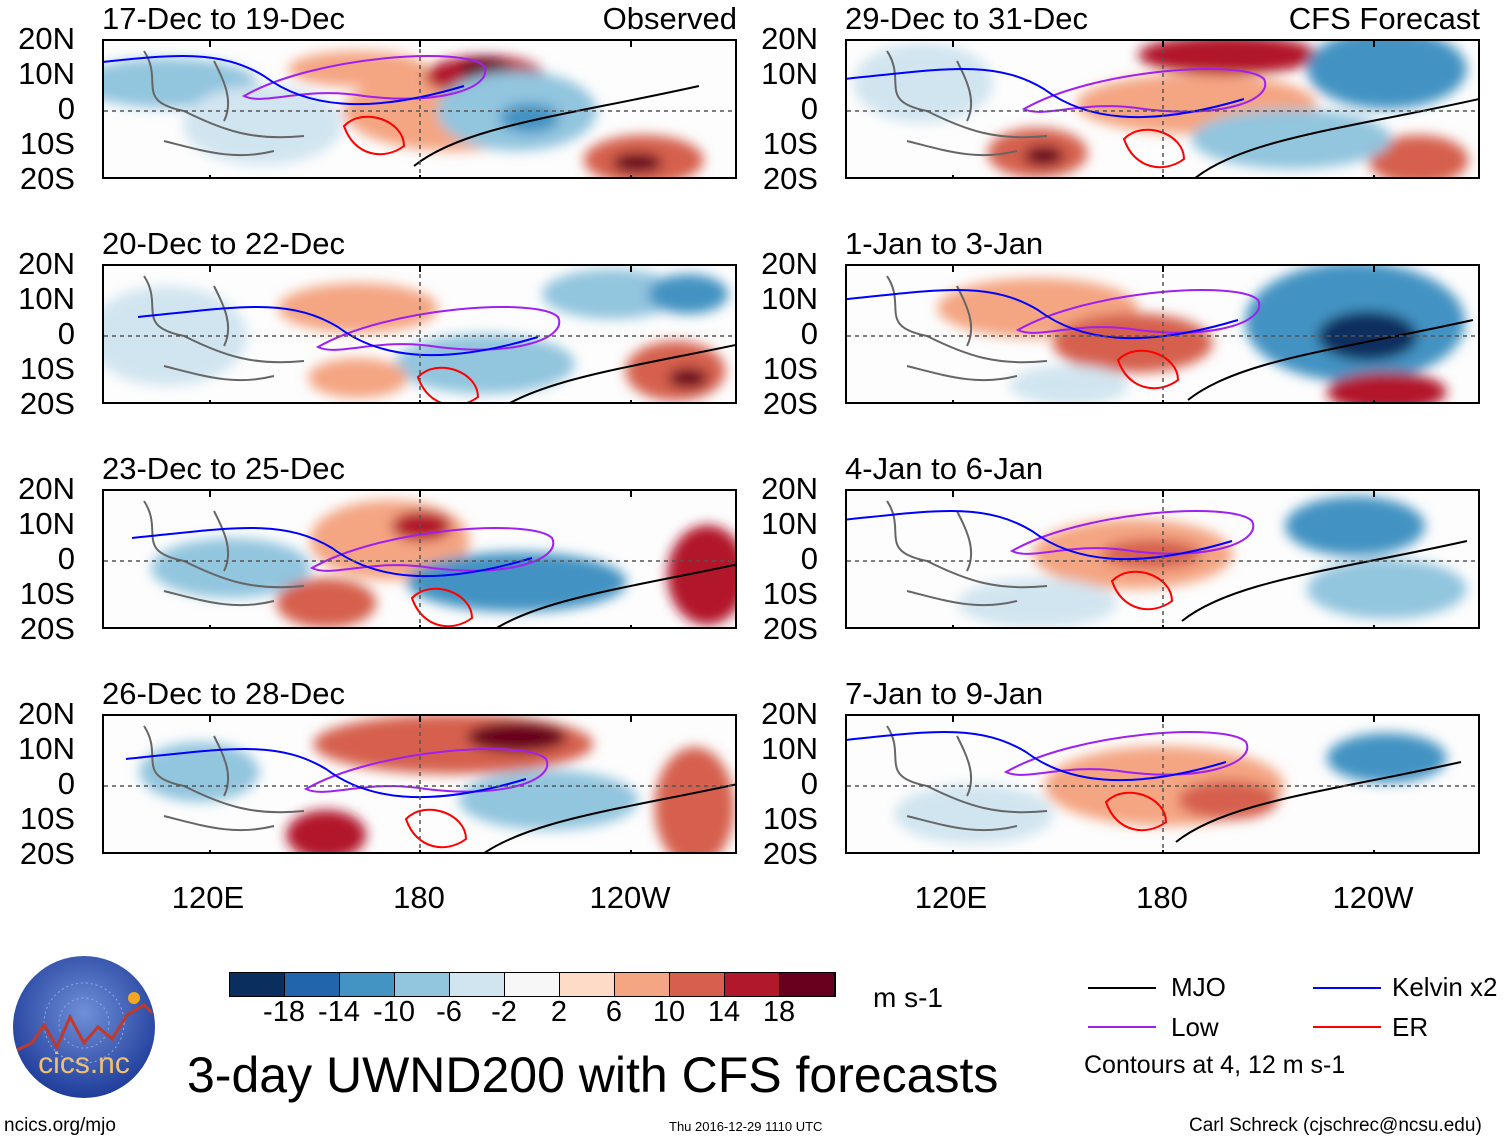 This screenshot has width=1510, height=1142. What do you see at coordinates (223, 468) in the screenshot?
I see `panel-title: 23-Dec to 25-Dec` at bounding box center [223, 468].